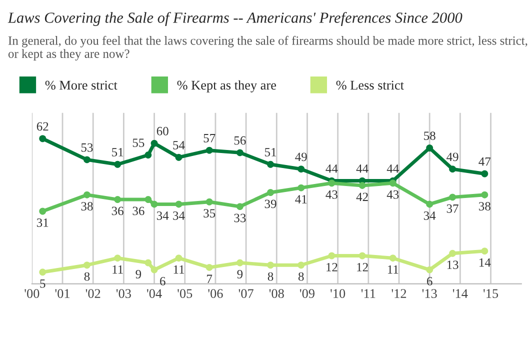 The image size is (532, 342). What do you see at coordinates (138, 143) in the screenshot?
I see `data-label: 55` at bounding box center [138, 143].